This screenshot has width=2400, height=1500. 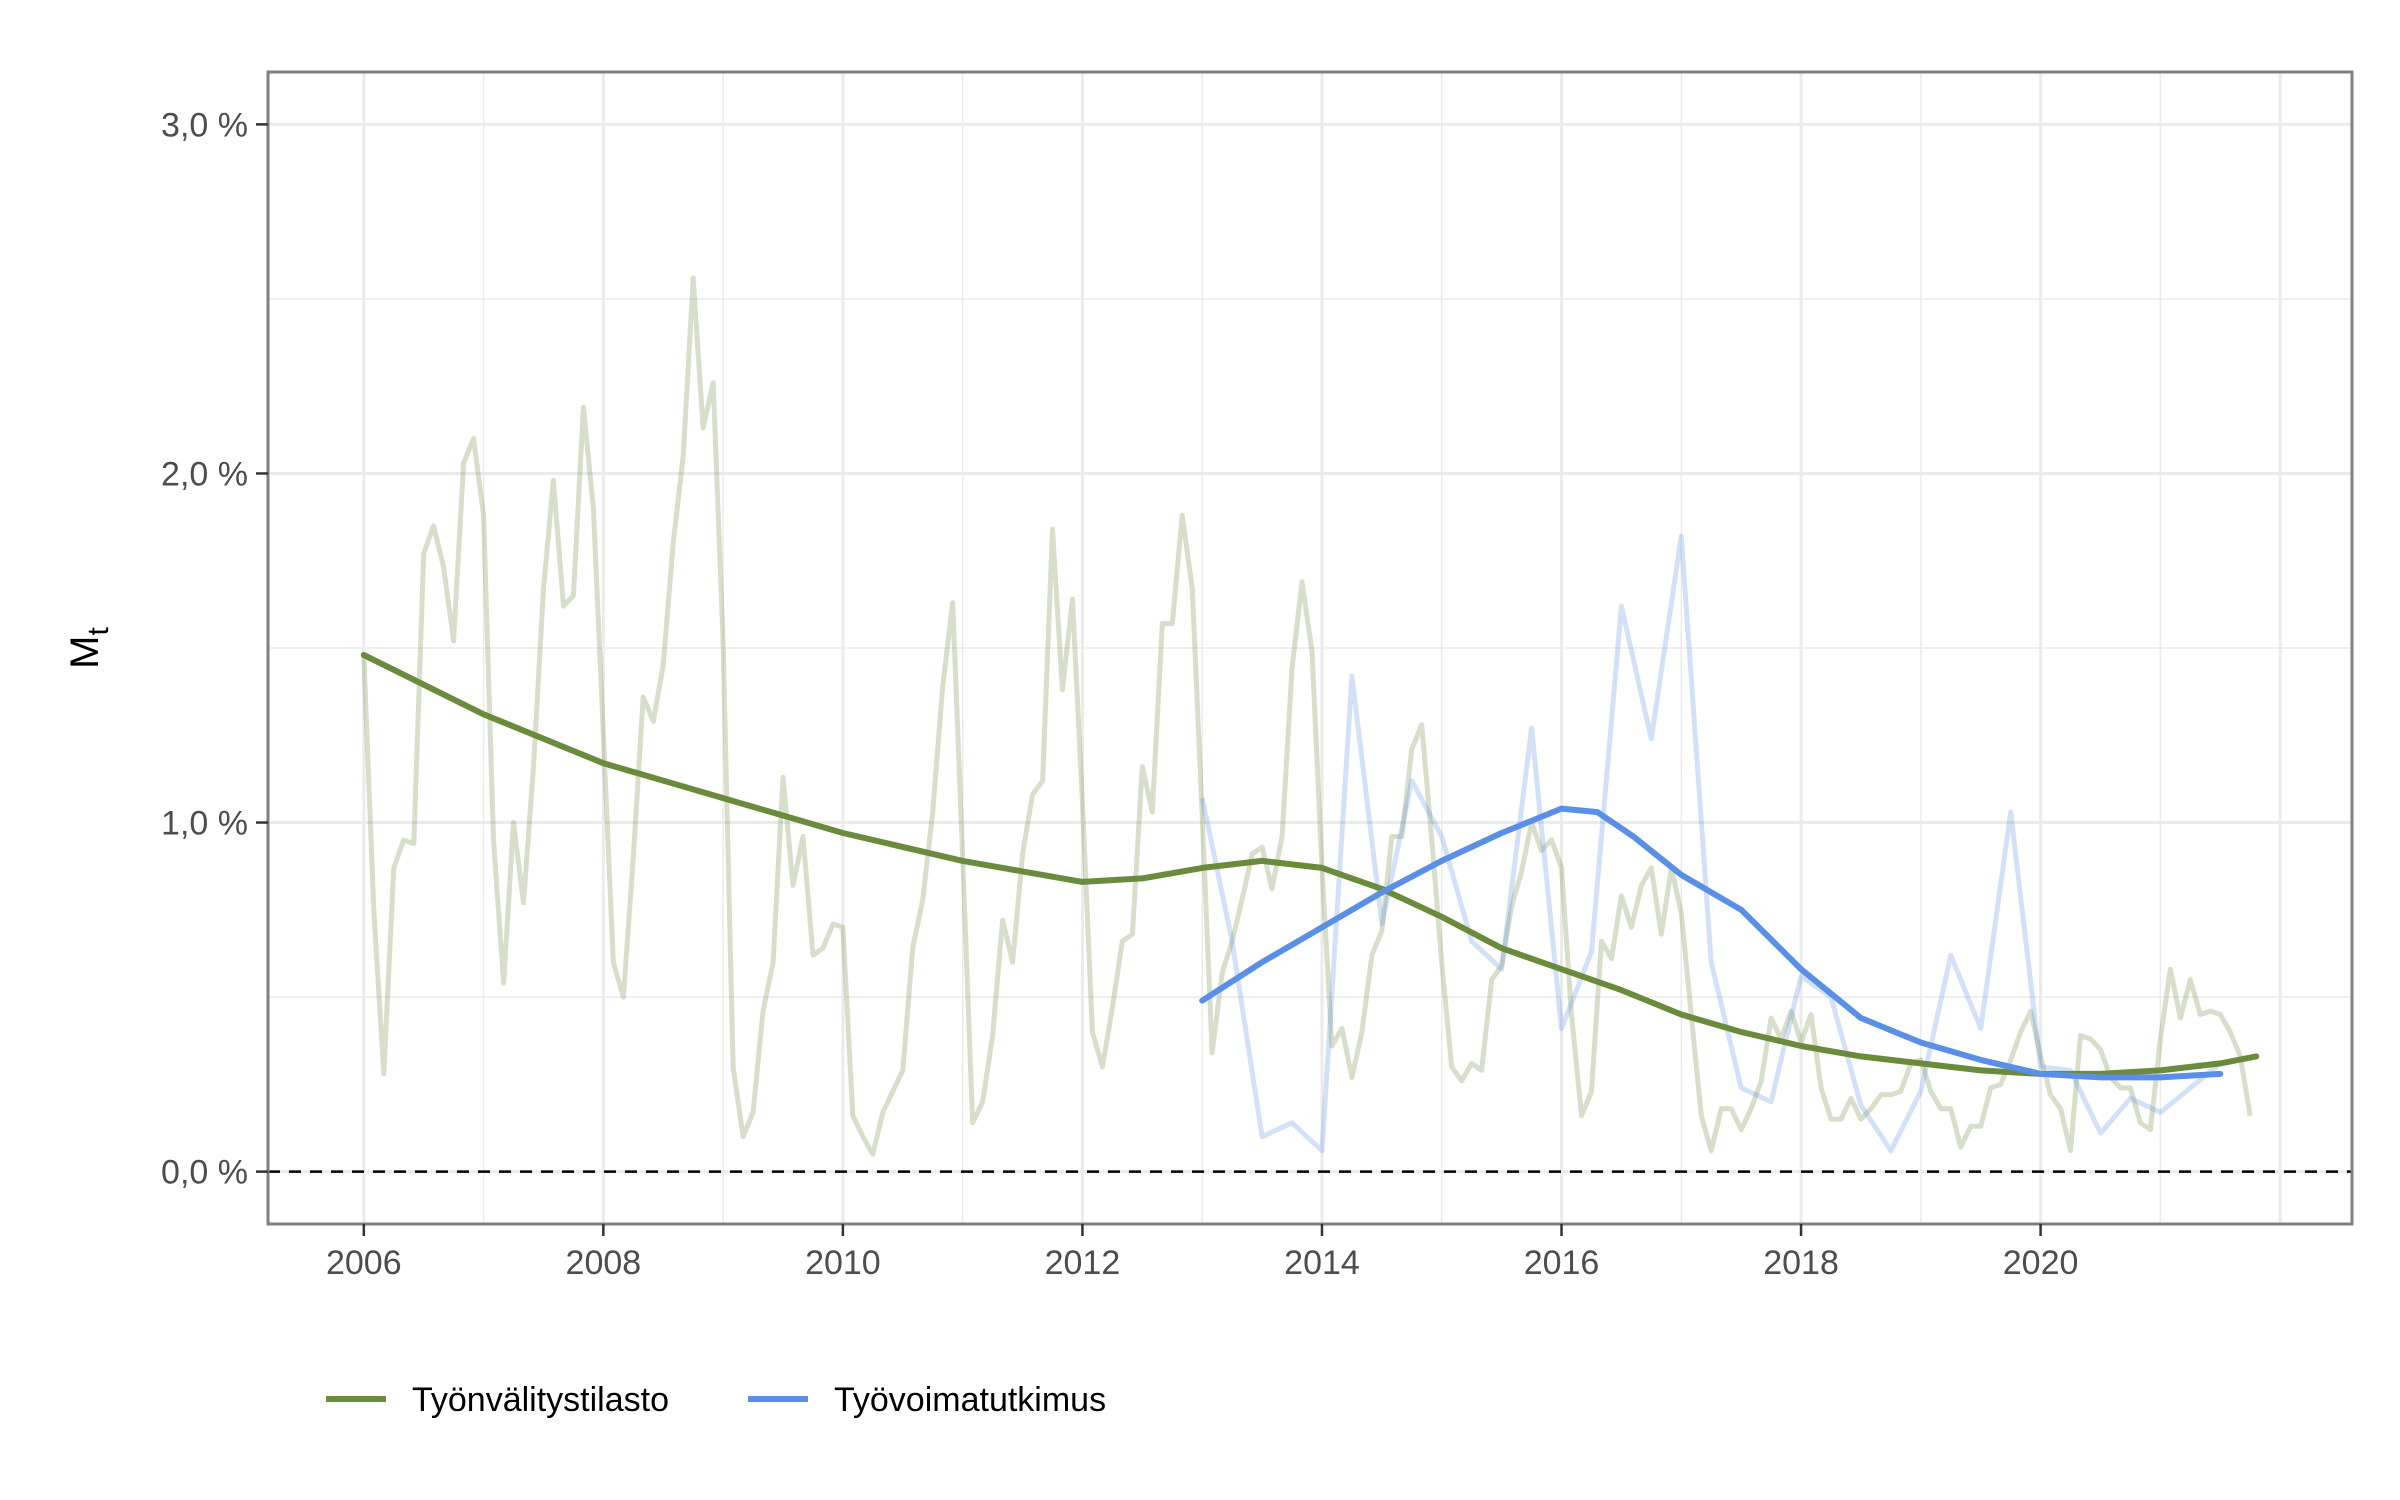 What do you see at coordinates (1202, 1253) in the screenshot?
I see `x-axis: 2006 2008 2010 2012 2014 2016 2018 2020` at bounding box center [1202, 1253].